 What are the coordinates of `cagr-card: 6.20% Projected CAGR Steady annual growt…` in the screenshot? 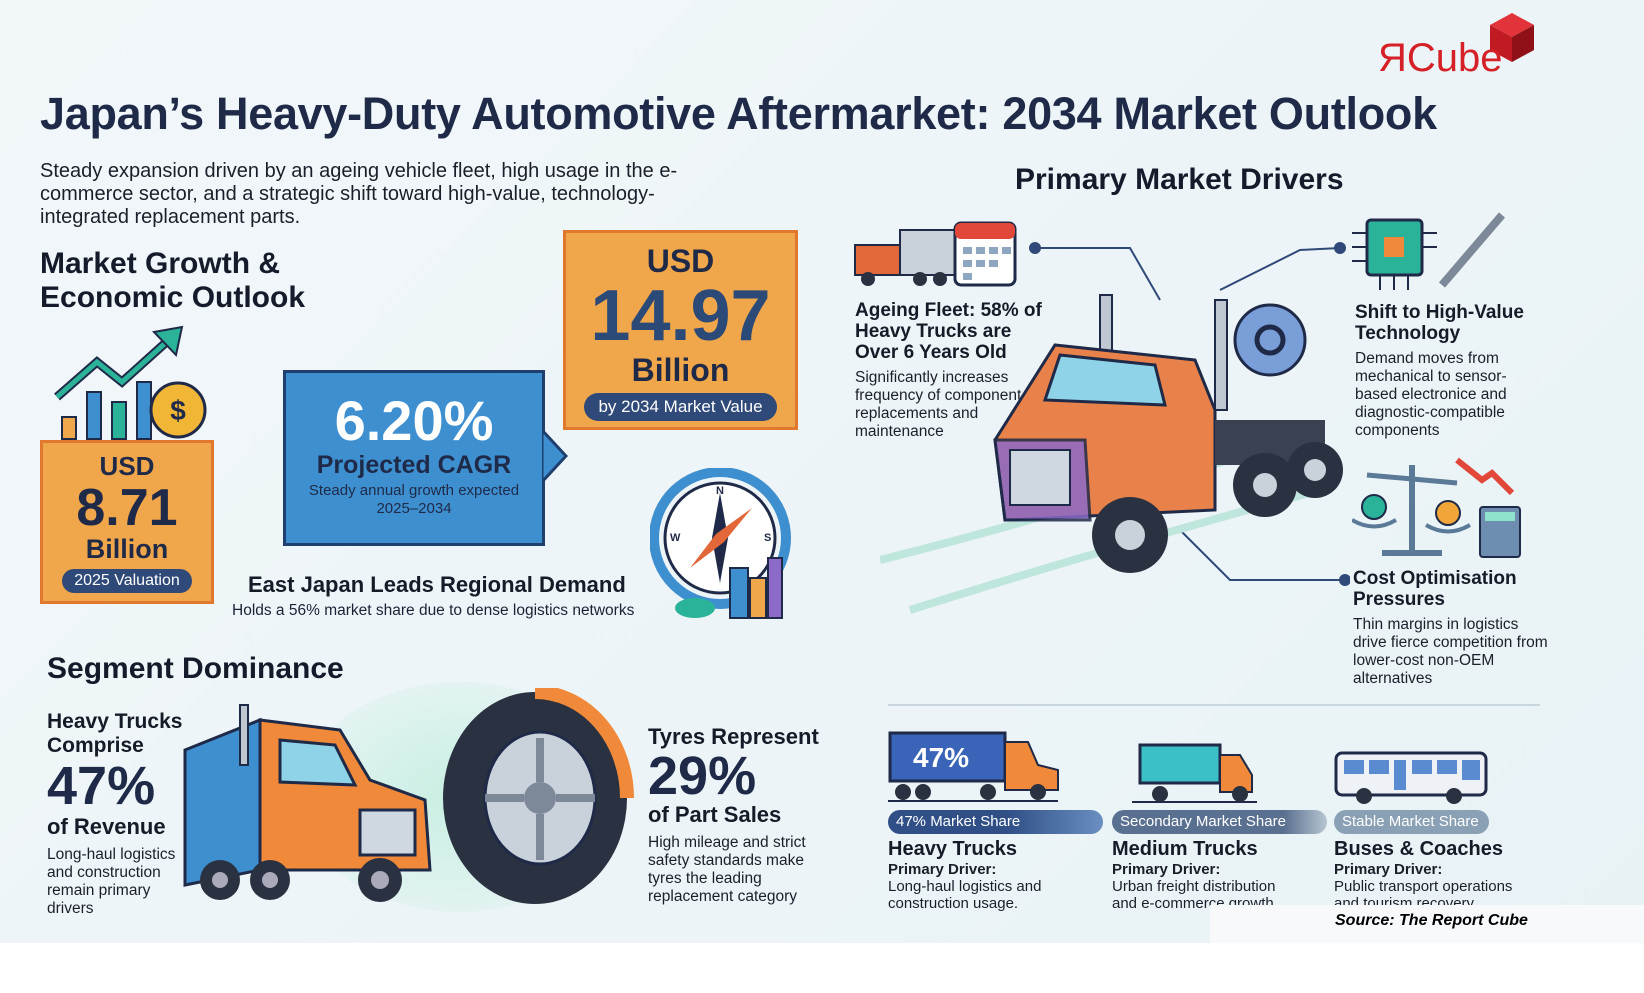 It's located at (414, 458).